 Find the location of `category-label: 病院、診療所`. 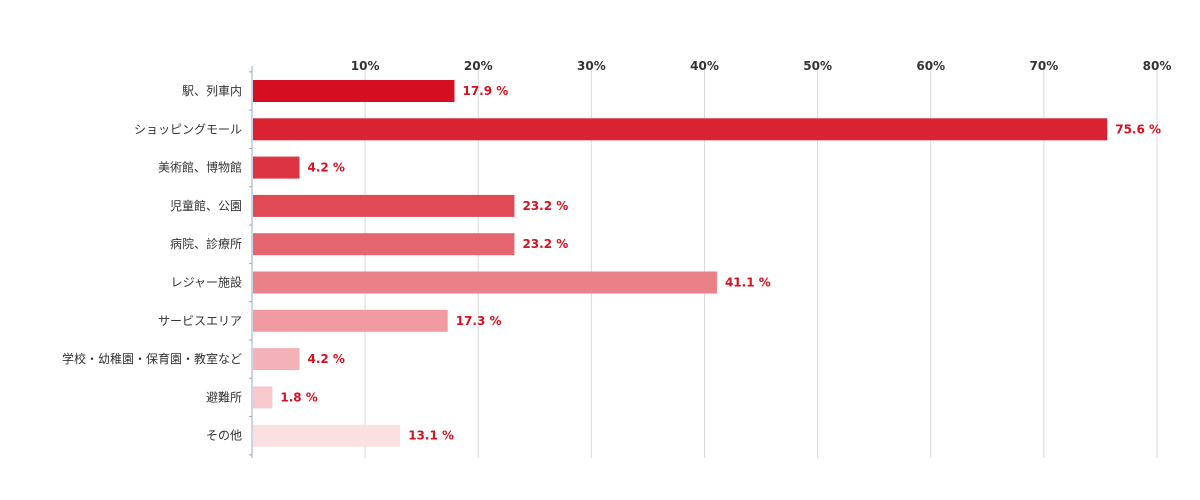

category-label: 病院、診療所 is located at coordinates (206, 243).